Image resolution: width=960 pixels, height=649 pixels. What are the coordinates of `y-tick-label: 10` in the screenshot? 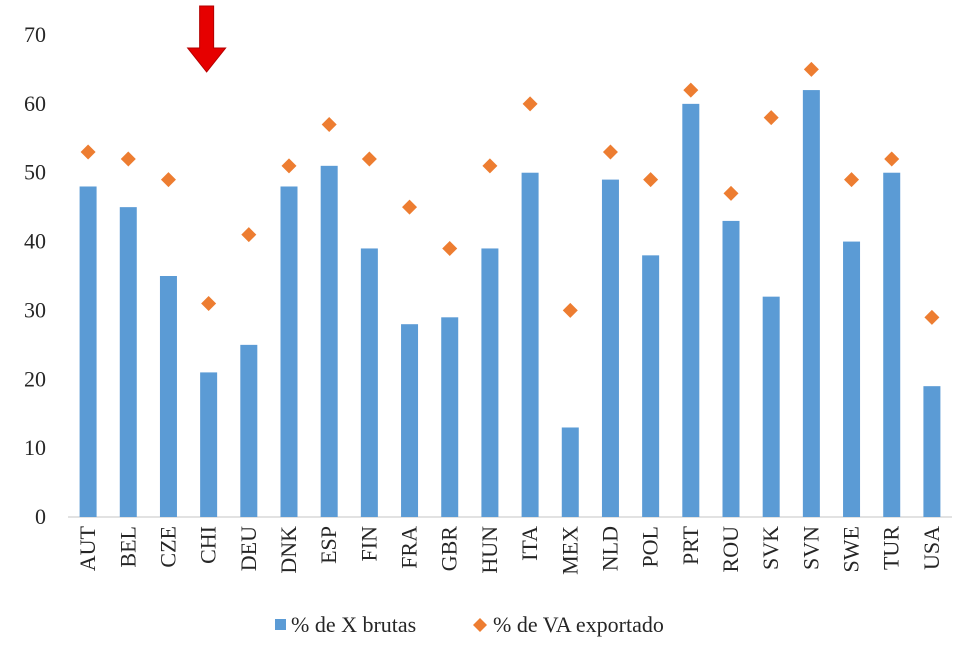 It's located at (35, 447).